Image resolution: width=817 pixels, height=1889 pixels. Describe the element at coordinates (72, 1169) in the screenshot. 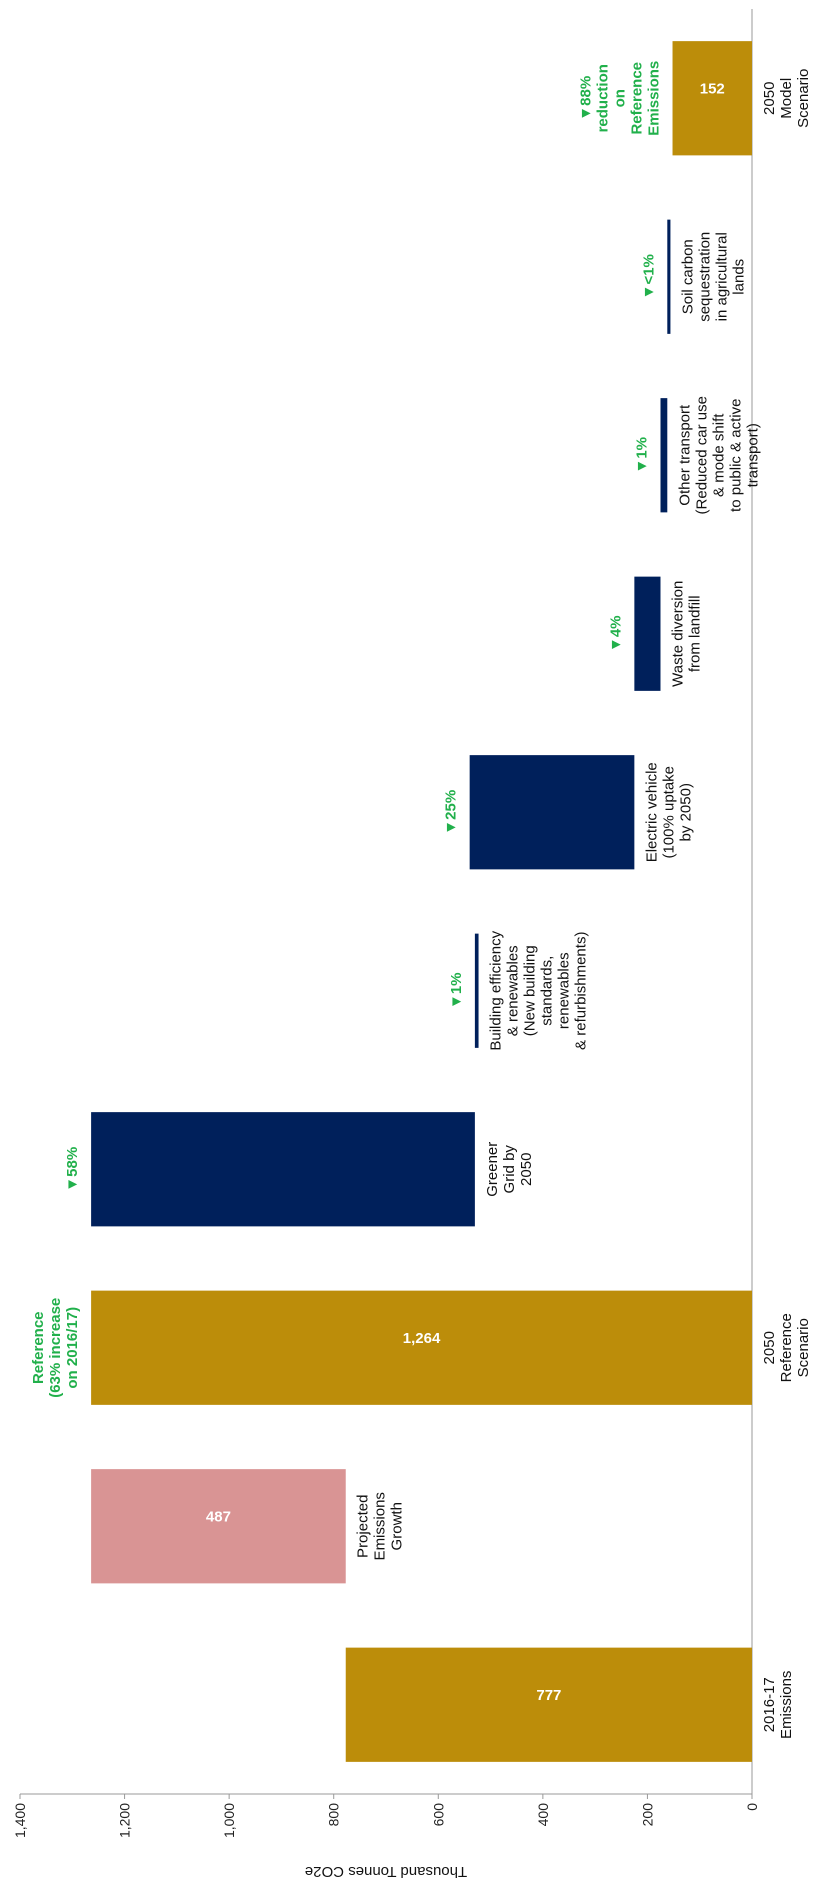

I see `bar-annotation: ▼58%` at that location.